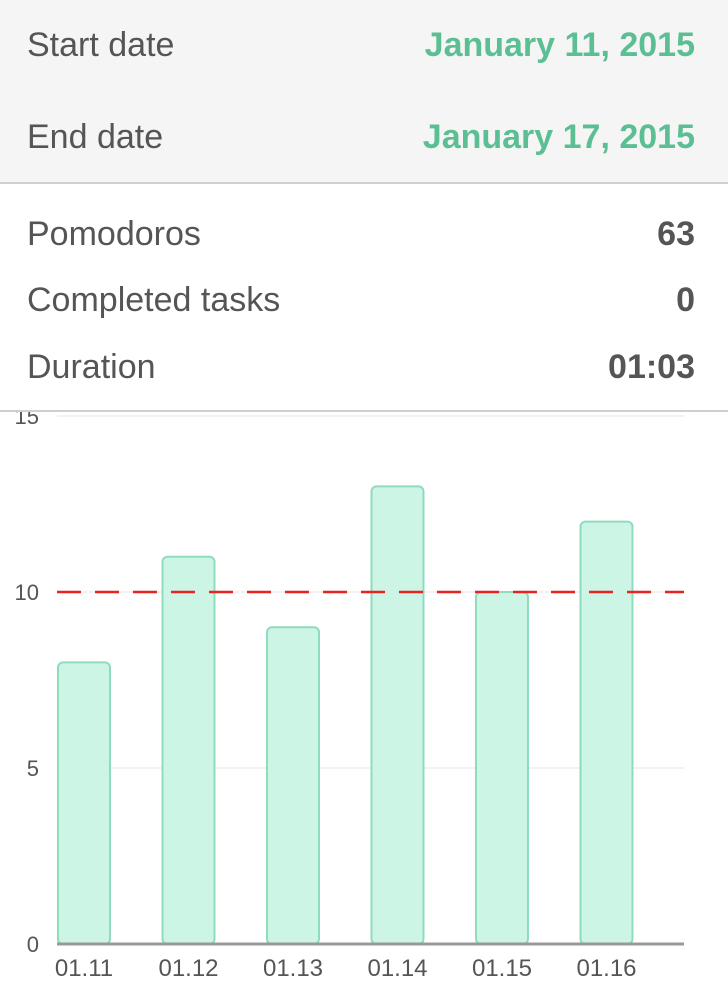 The height and width of the screenshot is (998, 728). I want to click on pomodoros-label: Pomodoros, so click(114, 234).